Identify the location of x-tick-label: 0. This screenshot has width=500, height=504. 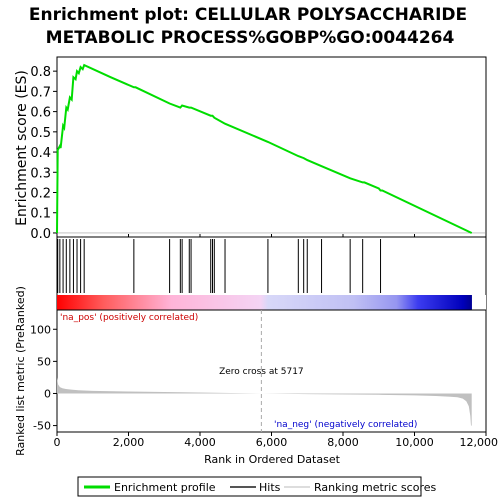
(57, 442).